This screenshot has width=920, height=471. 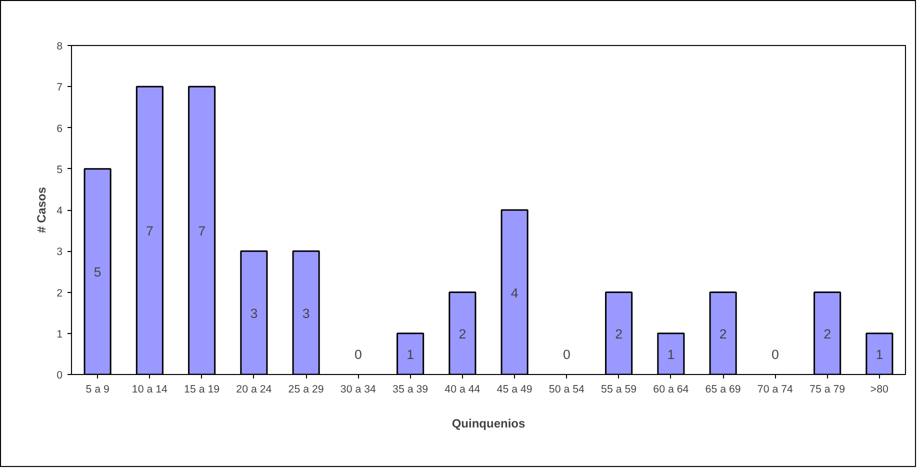 What do you see at coordinates (59, 211) in the screenshot?
I see `y-tick-label: 4` at bounding box center [59, 211].